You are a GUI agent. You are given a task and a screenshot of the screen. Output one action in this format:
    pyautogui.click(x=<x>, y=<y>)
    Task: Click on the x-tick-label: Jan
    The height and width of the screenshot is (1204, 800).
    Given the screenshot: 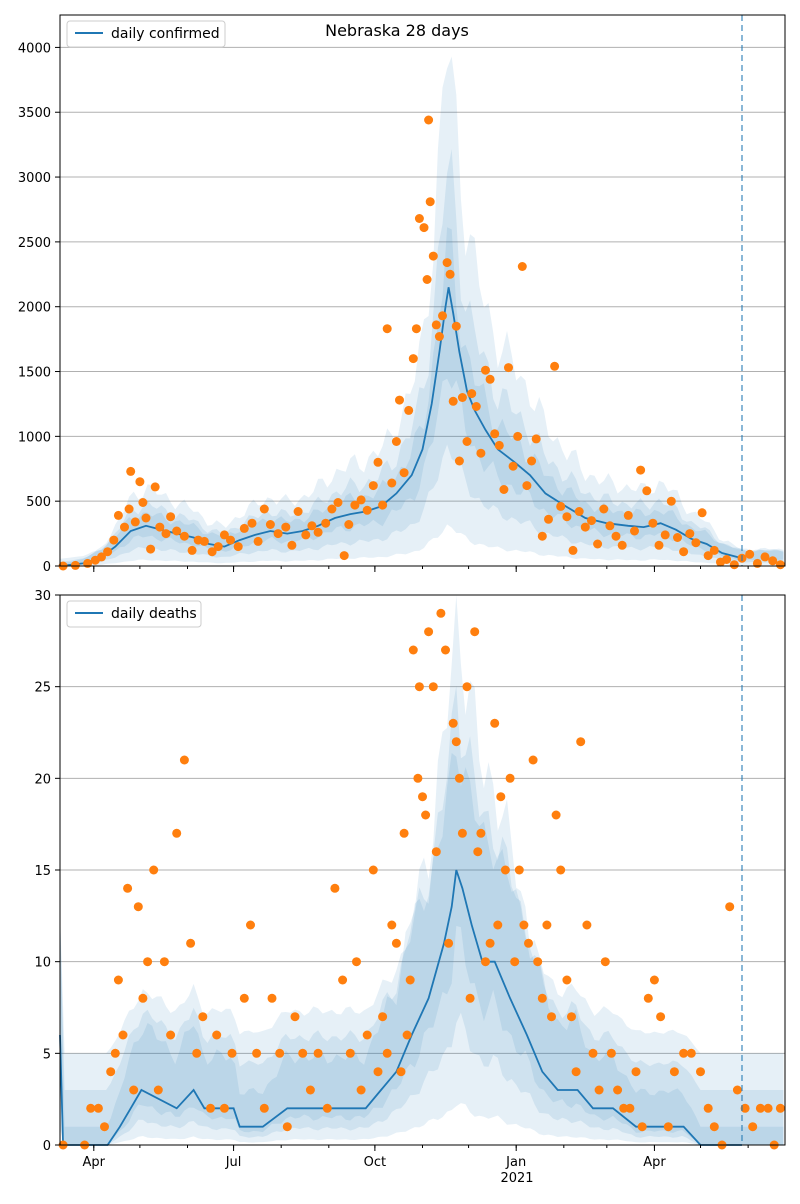 What is the action you would take?
    pyautogui.click(x=515, y=1162)
    